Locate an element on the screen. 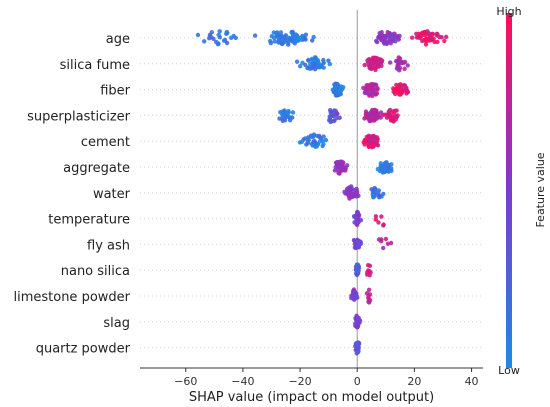 The height and width of the screenshot is (407, 550). feature-label: superplasticizer is located at coordinates (79, 116).